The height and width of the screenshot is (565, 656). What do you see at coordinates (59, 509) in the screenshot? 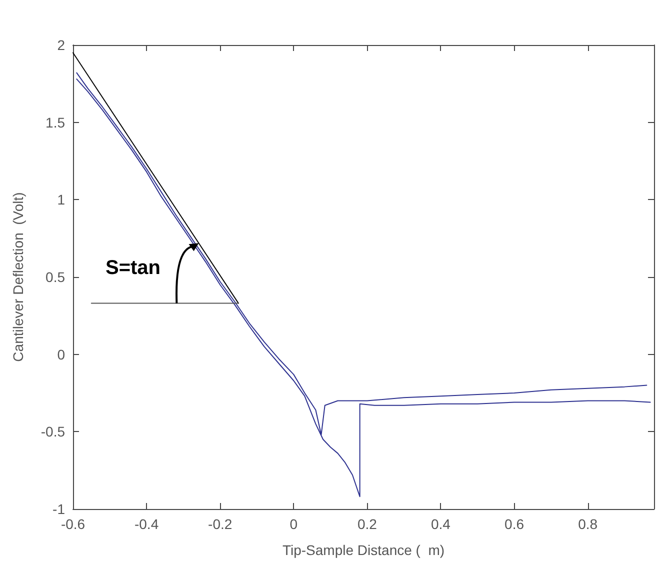
I see `y-tick-label: -1` at bounding box center [59, 509].